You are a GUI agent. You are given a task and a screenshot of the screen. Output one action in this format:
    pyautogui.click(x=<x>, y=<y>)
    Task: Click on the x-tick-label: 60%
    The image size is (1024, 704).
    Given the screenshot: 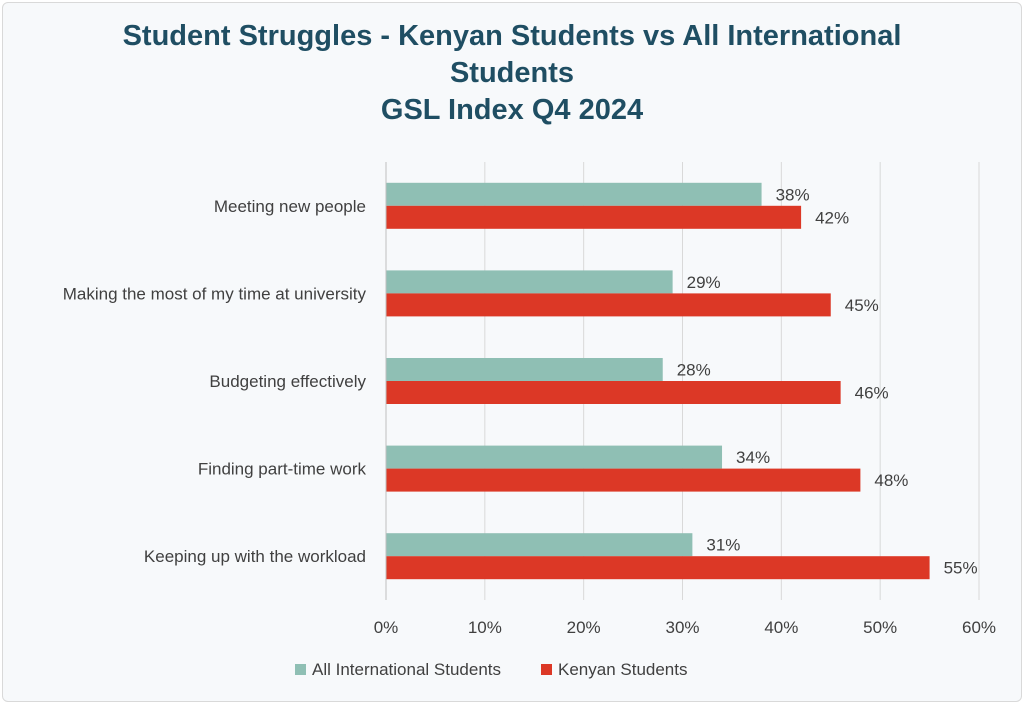 What is the action you would take?
    pyautogui.click(x=979, y=627)
    